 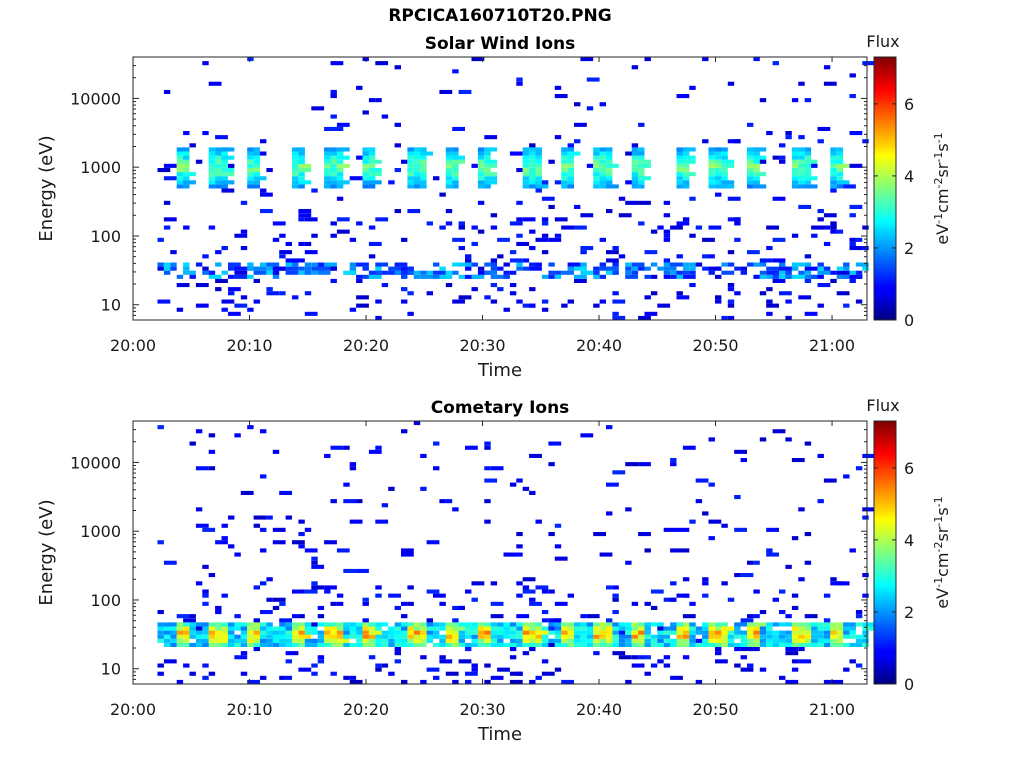 I want to click on colorbar-tick-label: 0, so click(x=909, y=684).